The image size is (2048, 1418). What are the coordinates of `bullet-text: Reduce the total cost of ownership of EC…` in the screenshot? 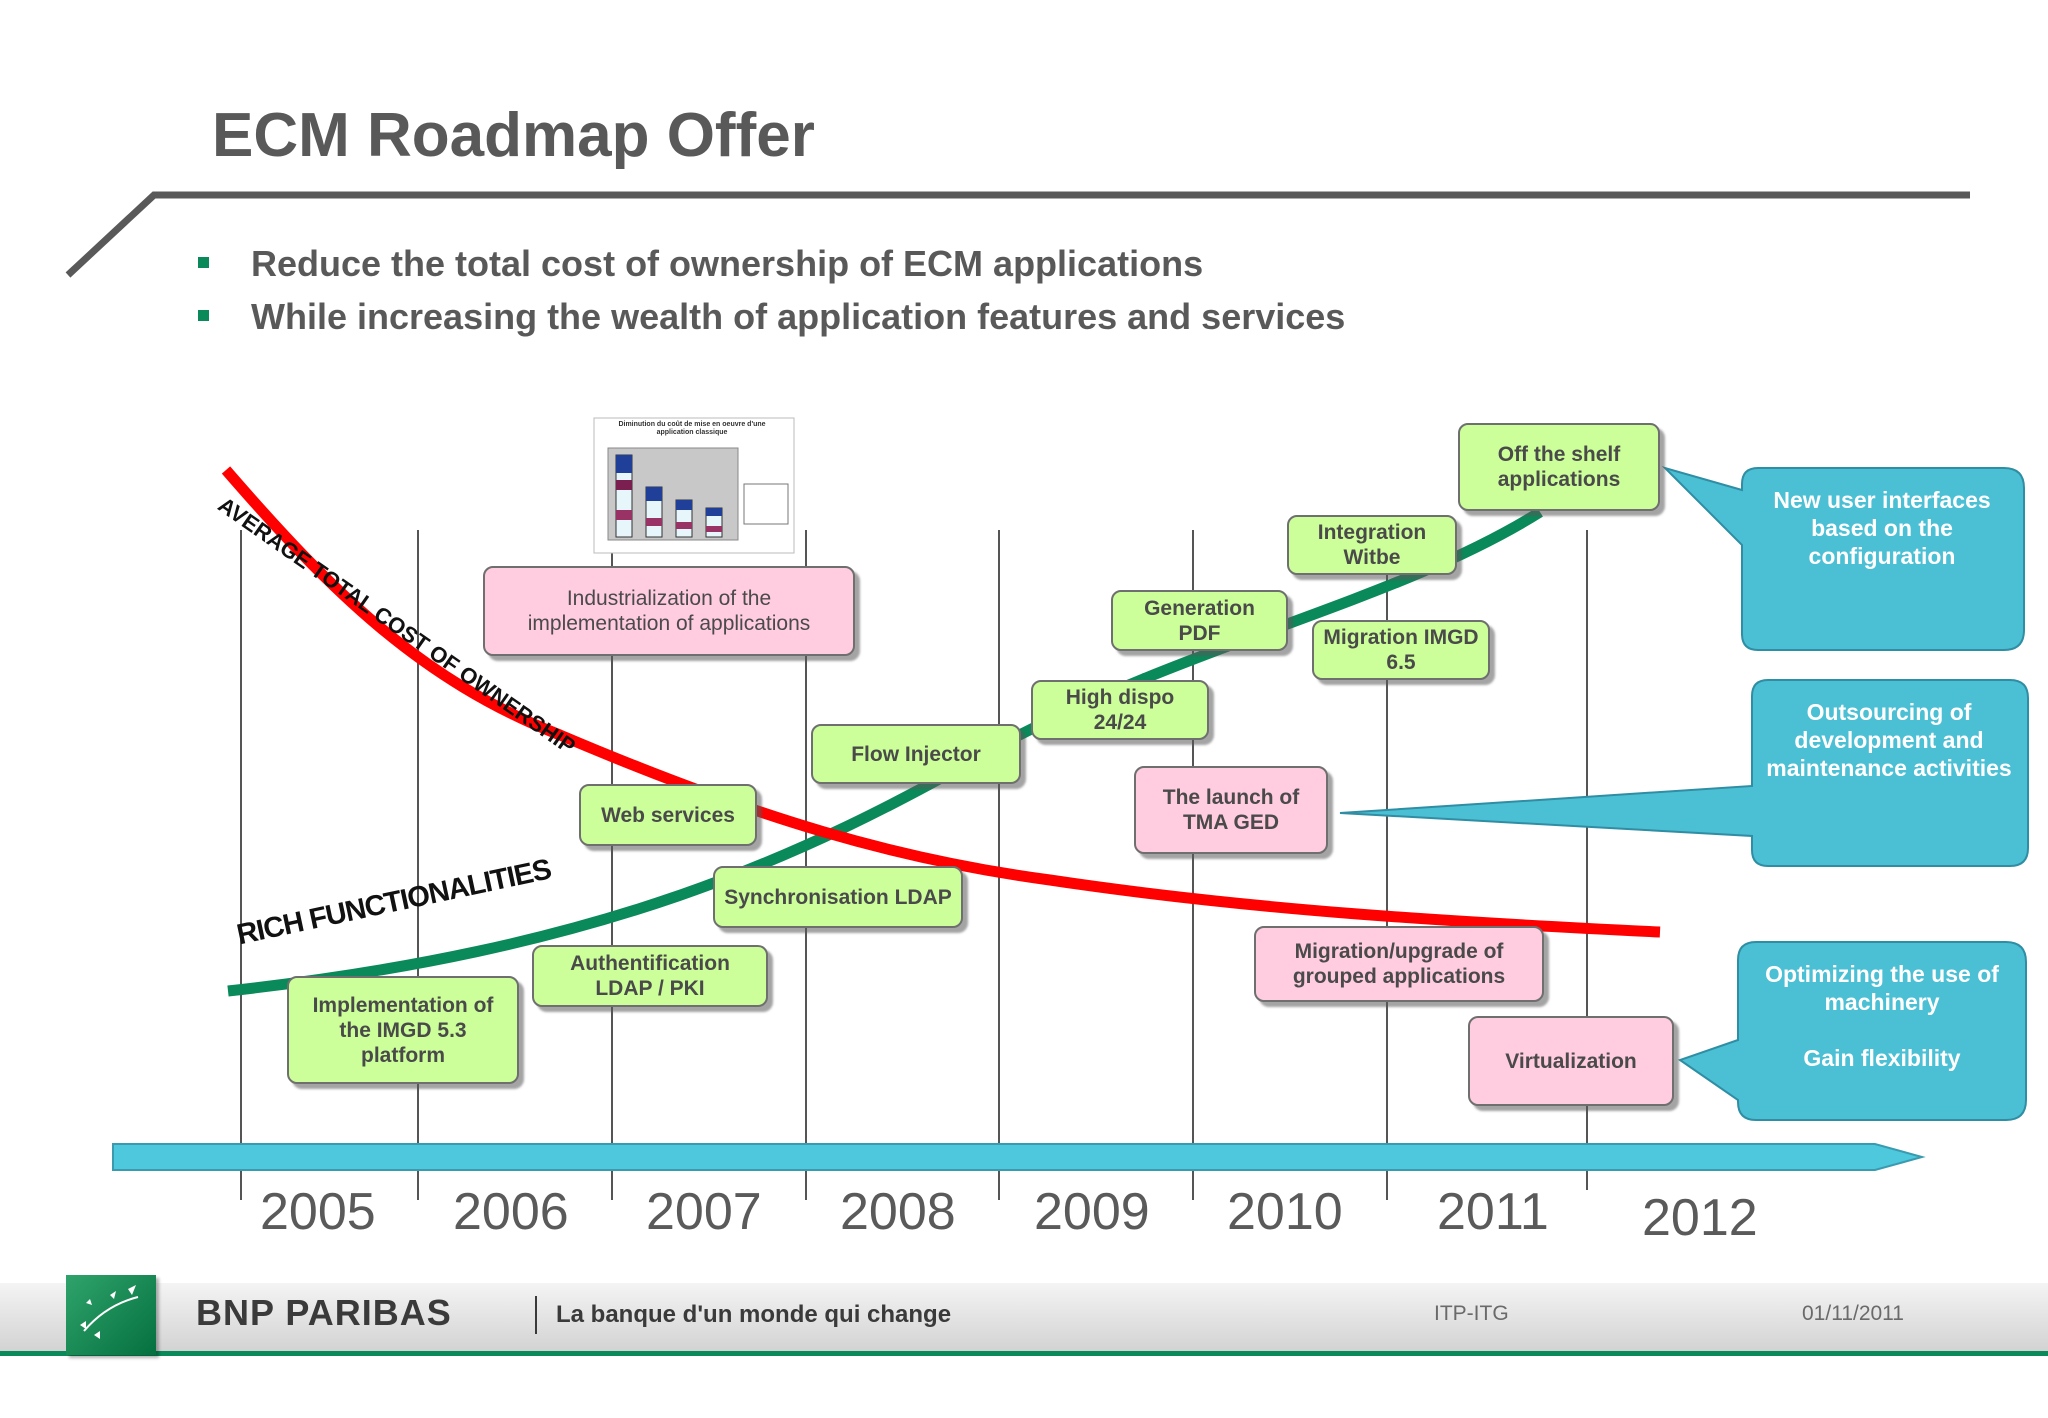 It's located at (727, 263).